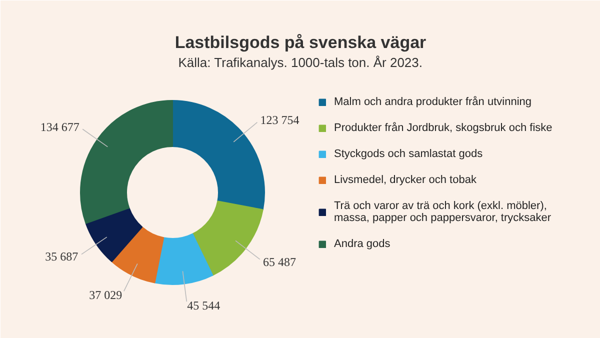  Describe the element at coordinates (279, 261) in the screenshot. I see `data-label: 65 487` at that location.